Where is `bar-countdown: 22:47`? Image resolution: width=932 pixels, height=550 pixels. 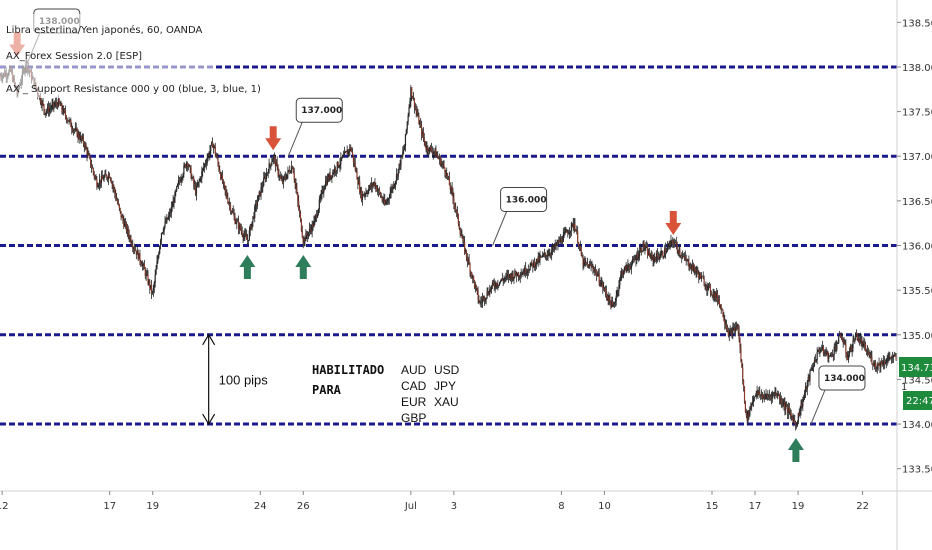
bar-countdown: 22:47 is located at coordinates (919, 401).